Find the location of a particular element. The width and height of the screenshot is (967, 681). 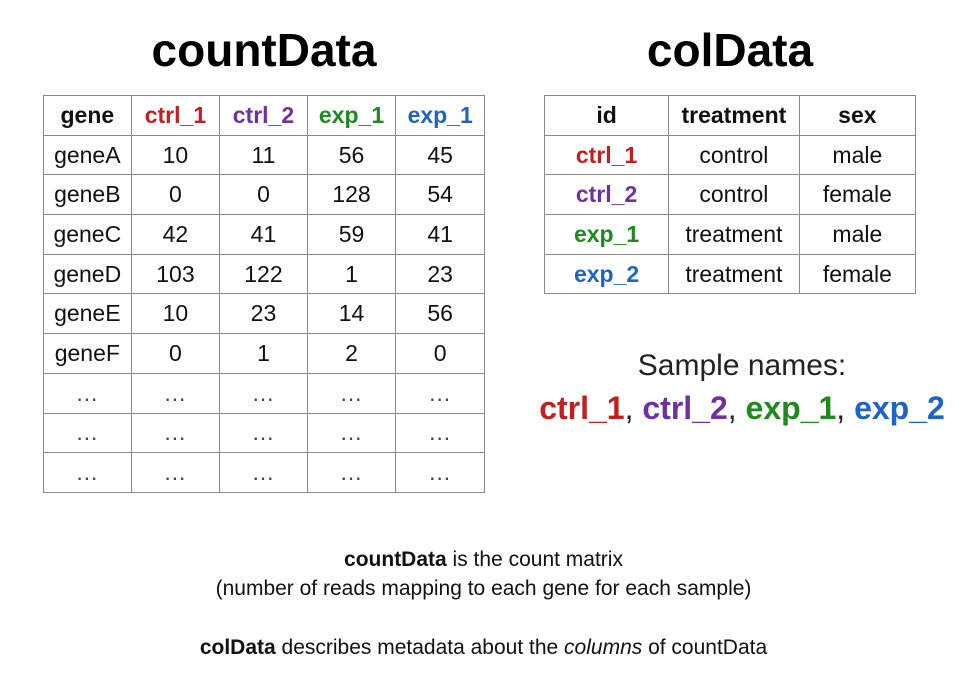

table-row: geneC 42 41 59 41 is located at coordinates (264, 234).